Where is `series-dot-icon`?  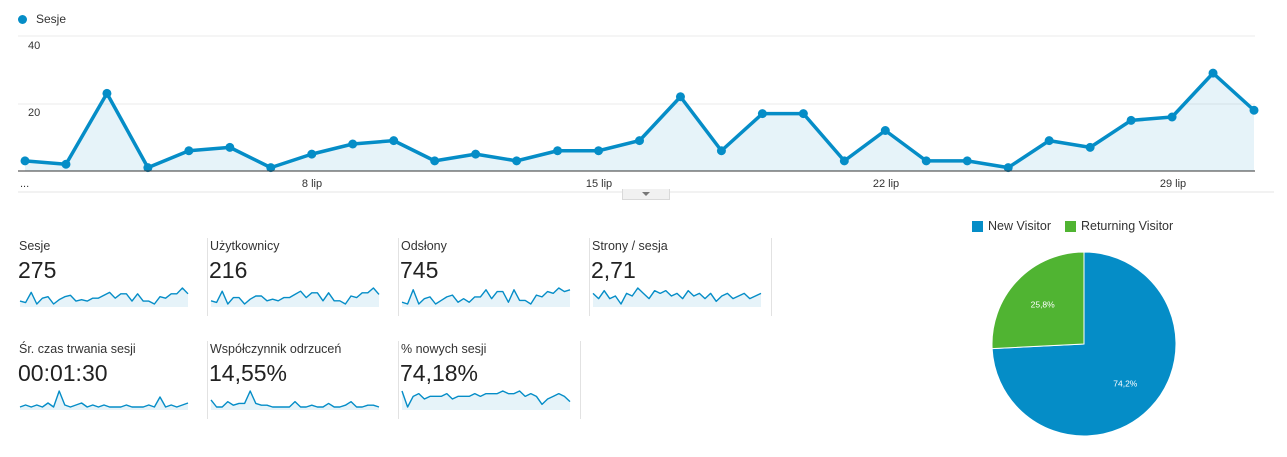 series-dot-icon is located at coordinates (22, 19).